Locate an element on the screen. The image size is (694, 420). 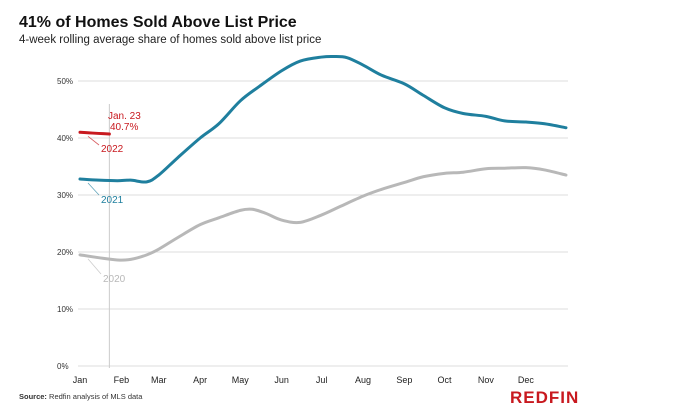
source-note: Source: Redfin analysis of MLS data is located at coordinates (80, 396).